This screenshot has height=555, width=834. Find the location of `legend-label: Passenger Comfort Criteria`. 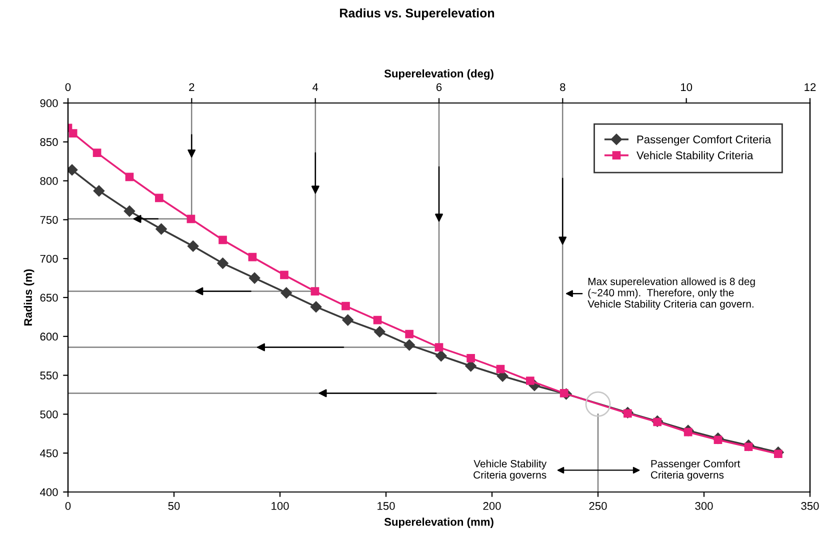

legend-label: Passenger Comfort Criteria is located at coordinates (704, 140).